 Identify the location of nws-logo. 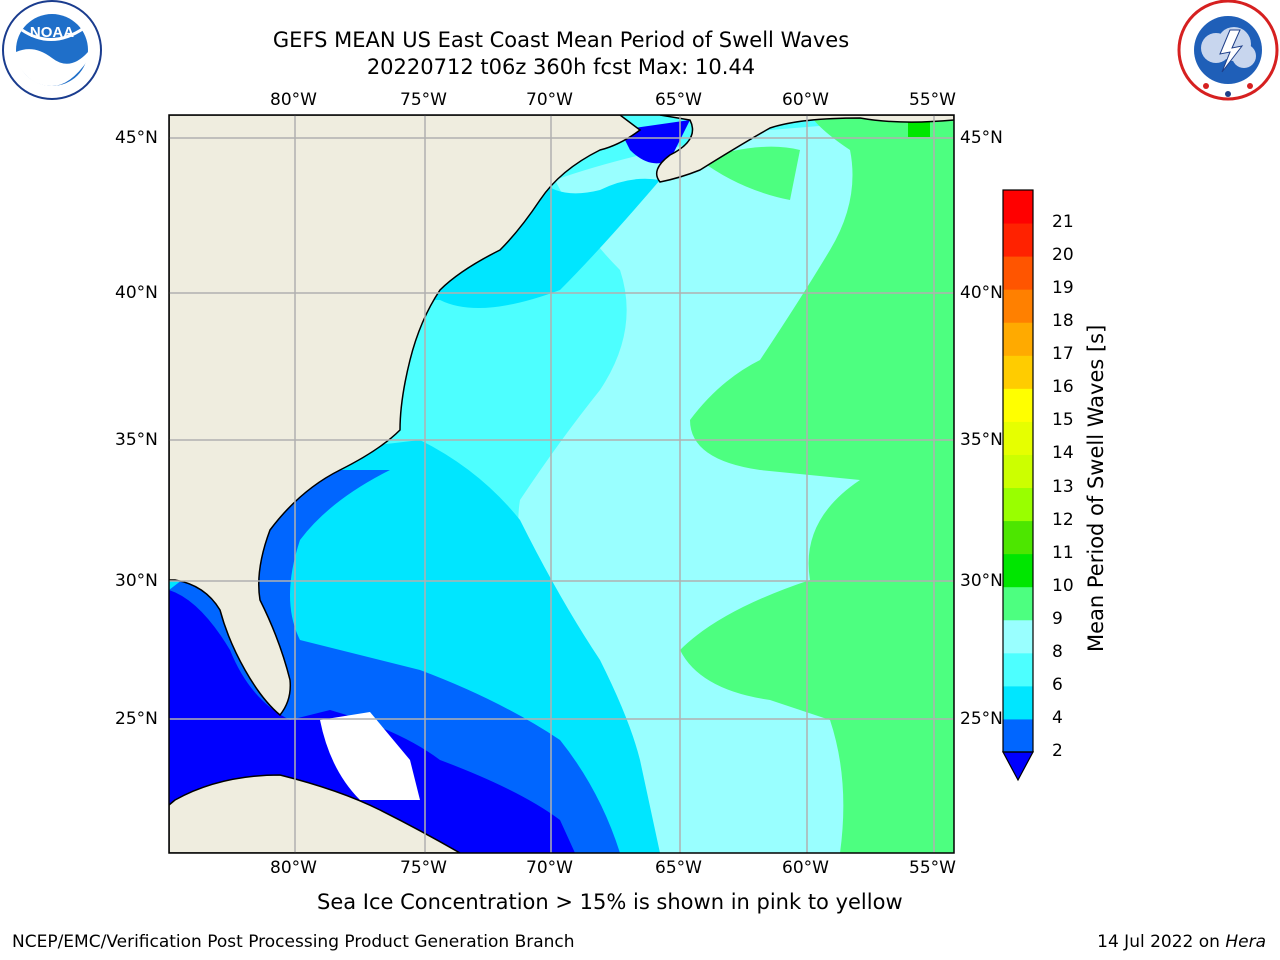
(1228, 50).